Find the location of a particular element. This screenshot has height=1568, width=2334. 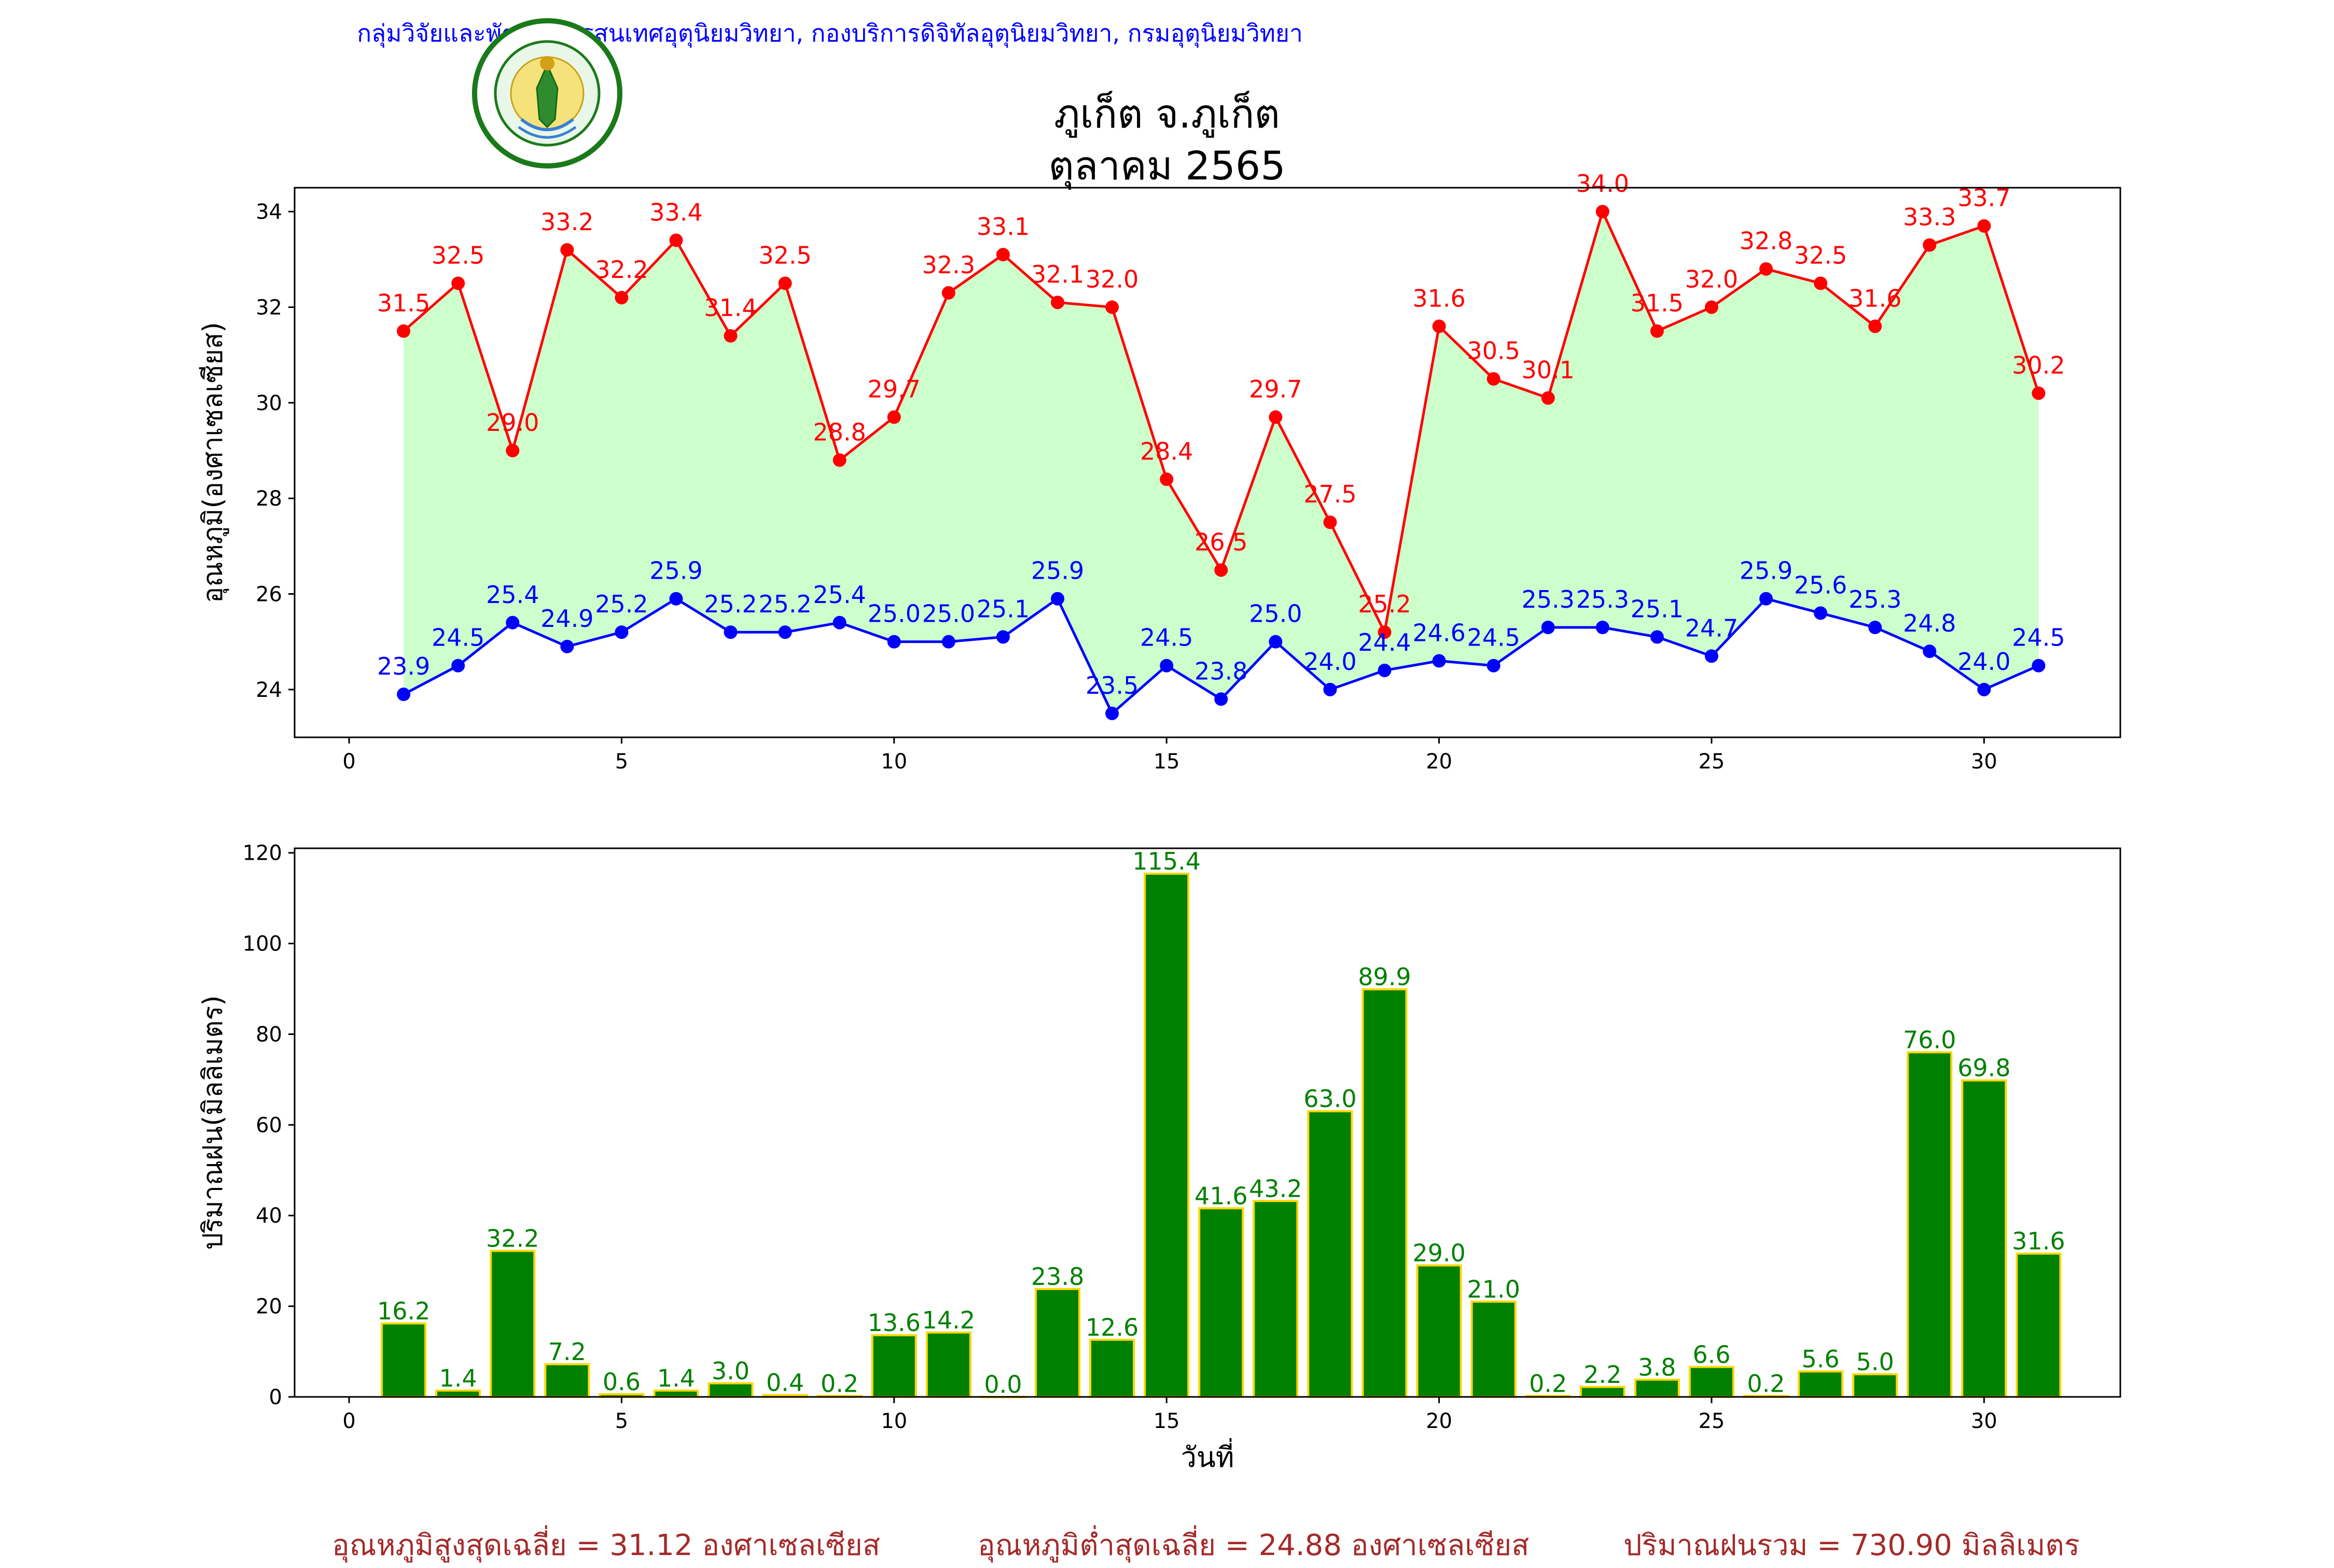

max-temp-label: 32.5 is located at coordinates (785, 255).